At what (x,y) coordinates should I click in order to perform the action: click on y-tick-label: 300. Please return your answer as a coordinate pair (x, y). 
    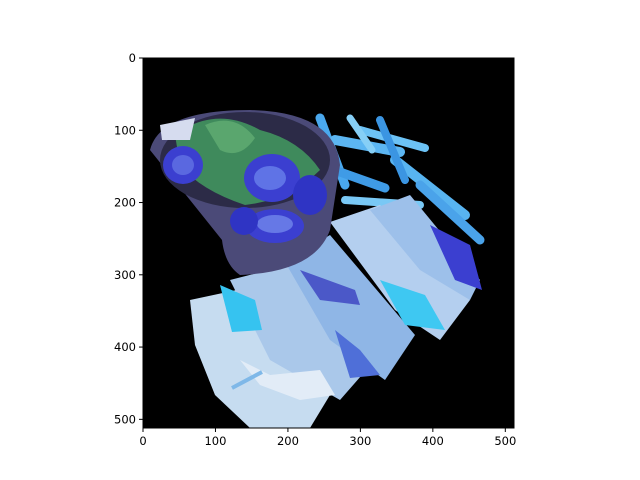
    Looking at the image, I should click on (125, 275).